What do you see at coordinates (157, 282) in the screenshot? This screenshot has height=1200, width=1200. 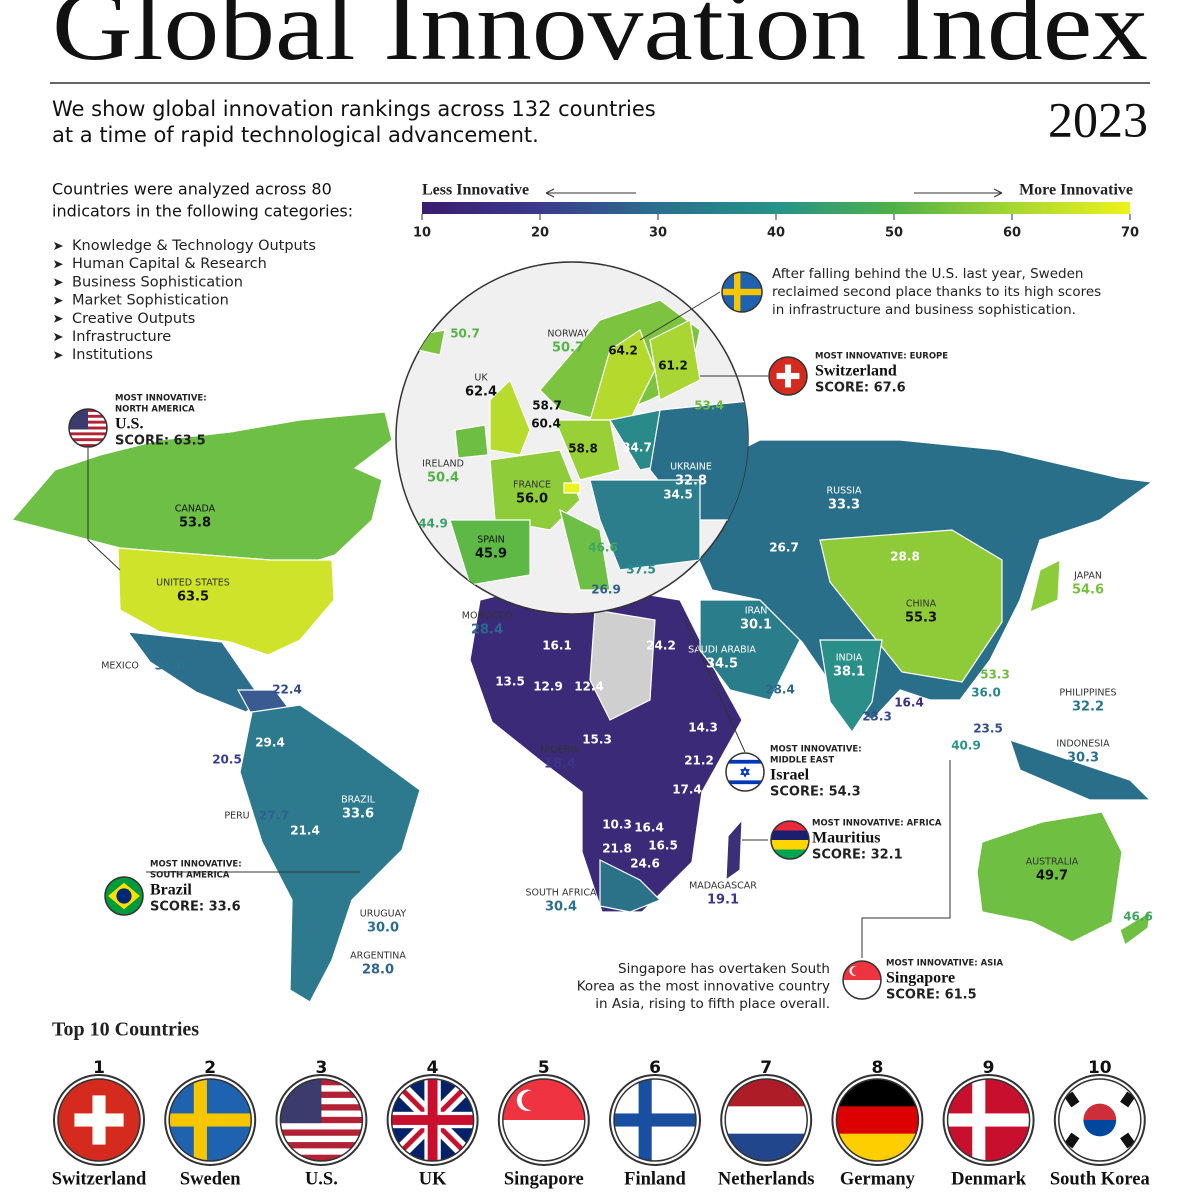 I see `category-item: Business Sophistication` at bounding box center [157, 282].